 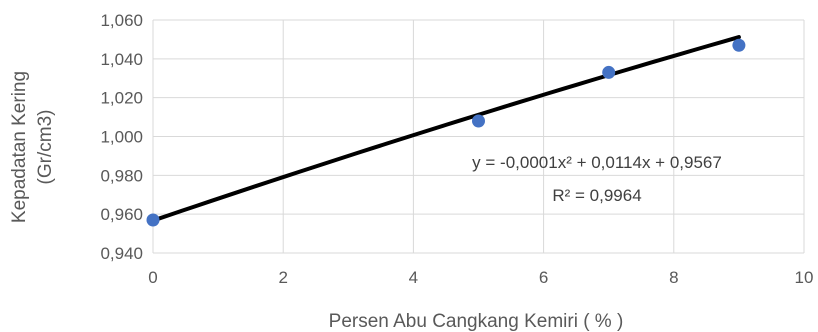 What do you see at coordinates (121, 59) in the screenshot?
I see `y-tick-label: 1,040` at bounding box center [121, 59].